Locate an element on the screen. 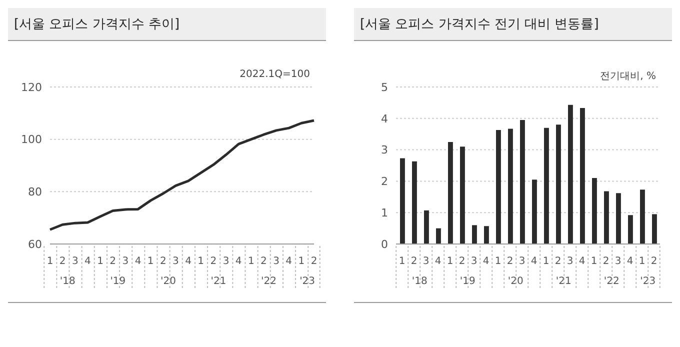  y-tick-label: 2 is located at coordinates (384, 181).